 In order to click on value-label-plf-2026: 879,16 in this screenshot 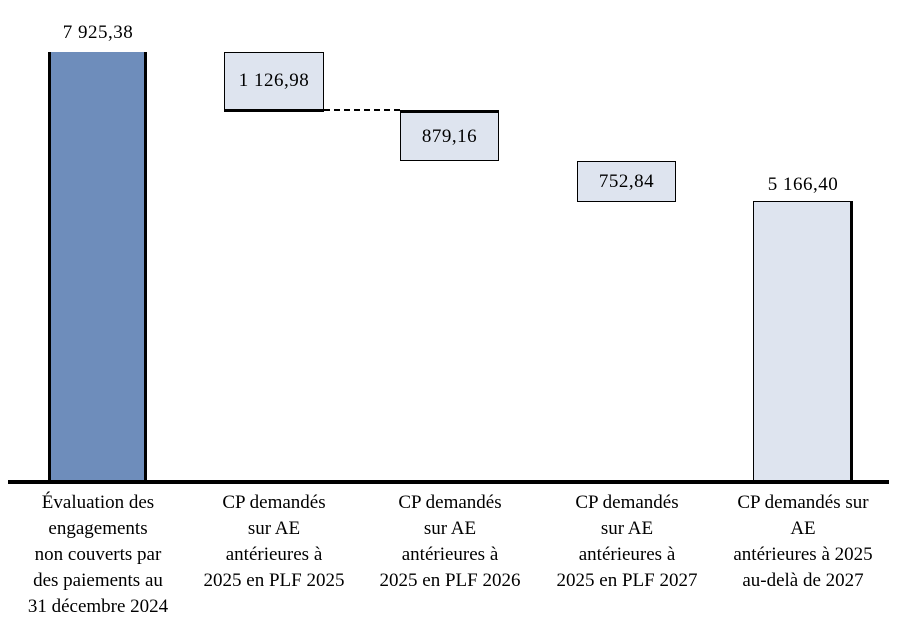, I will do `click(449, 136)`.